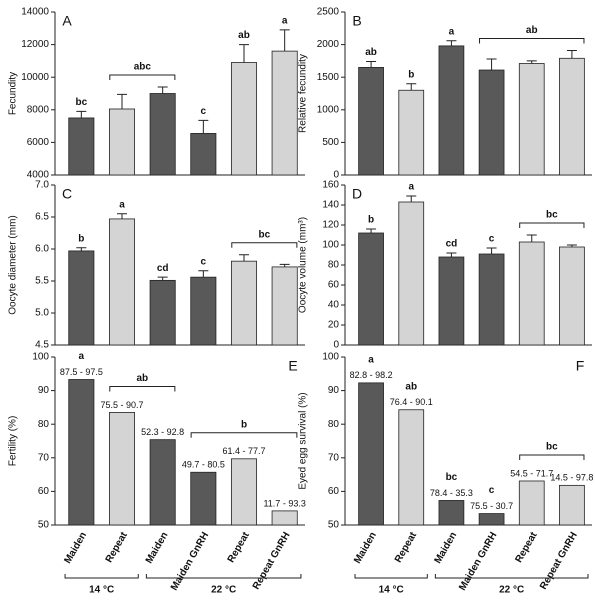 This screenshot has width=595, height=600. What do you see at coordinates (356, 21) in the screenshot?
I see `panel-letter: B` at bounding box center [356, 21].